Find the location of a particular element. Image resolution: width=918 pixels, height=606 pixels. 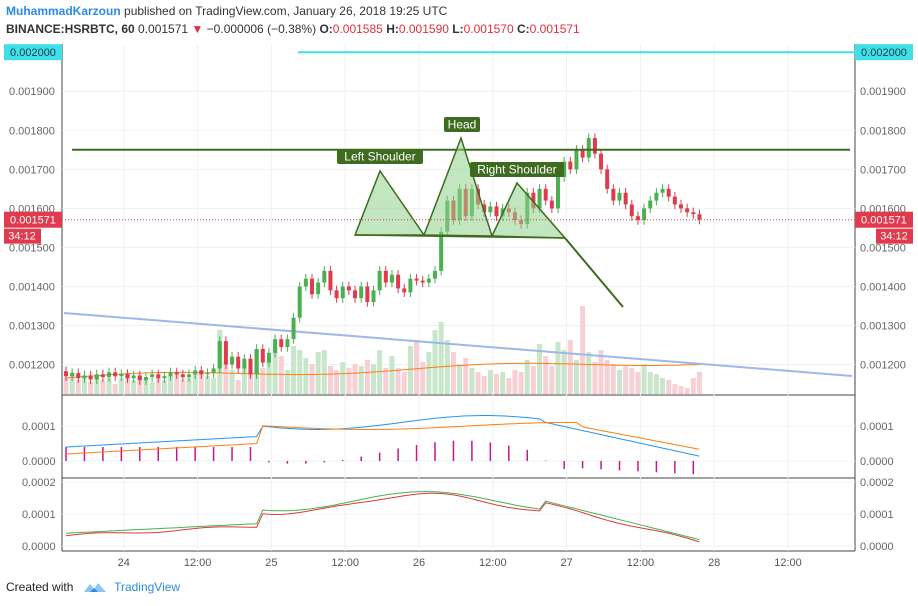

signal-line is located at coordinates (382, 438).